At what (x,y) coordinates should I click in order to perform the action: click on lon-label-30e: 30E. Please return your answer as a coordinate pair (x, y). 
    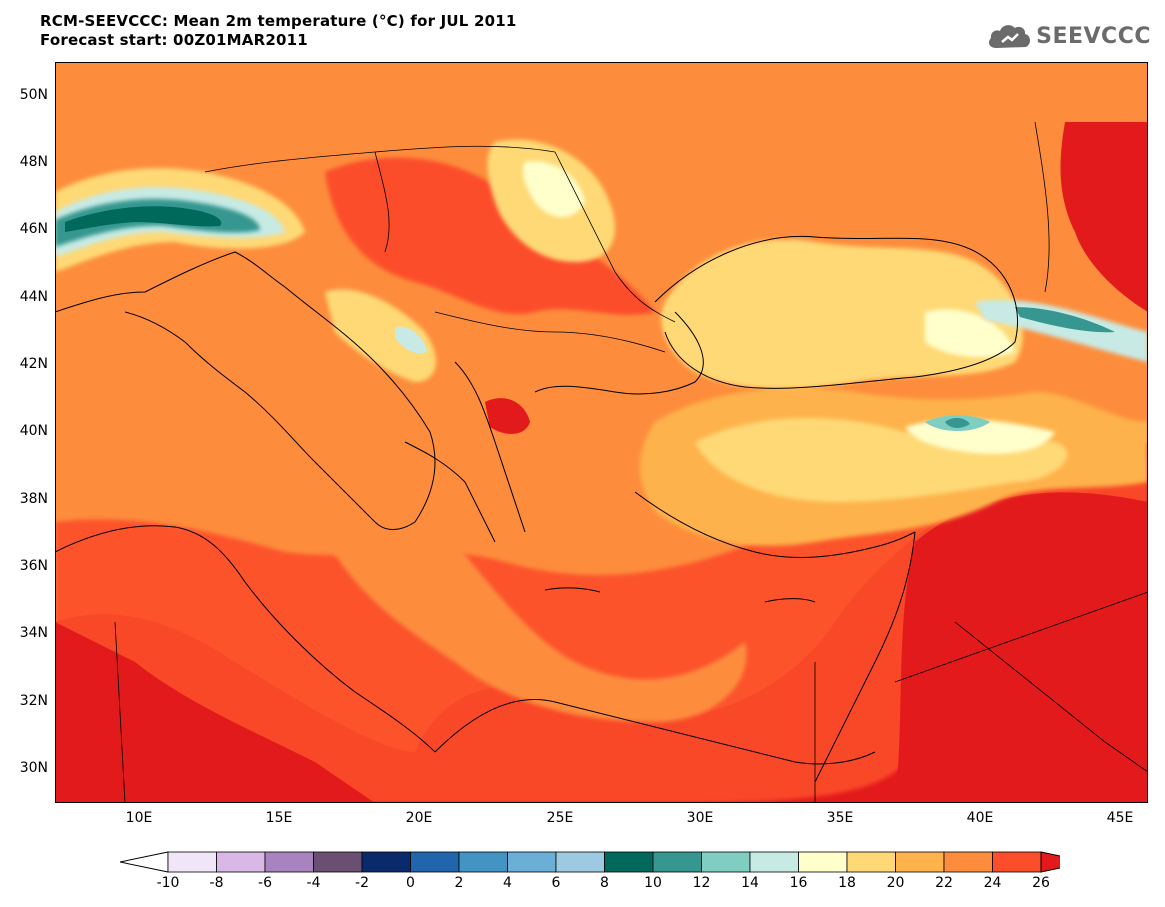
    Looking at the image, I should click on (700, 818).